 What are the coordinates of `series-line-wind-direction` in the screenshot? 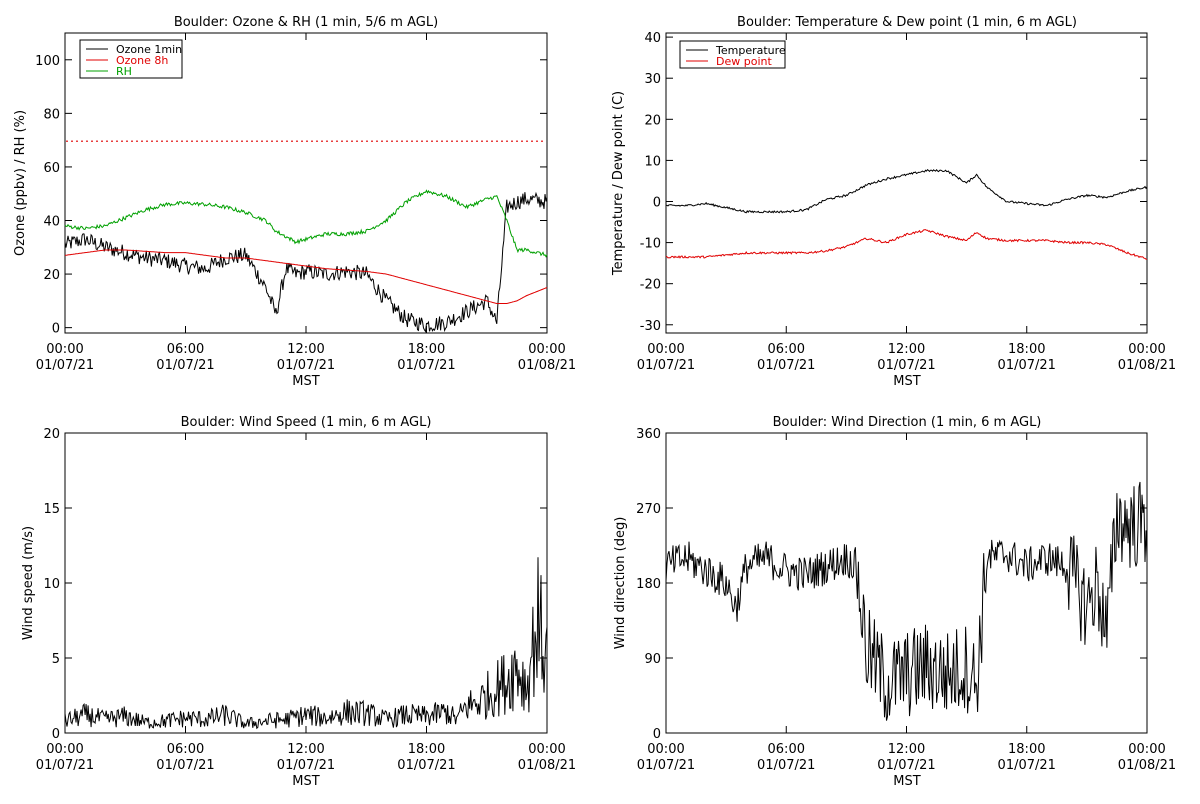 It's located at (906, 601).